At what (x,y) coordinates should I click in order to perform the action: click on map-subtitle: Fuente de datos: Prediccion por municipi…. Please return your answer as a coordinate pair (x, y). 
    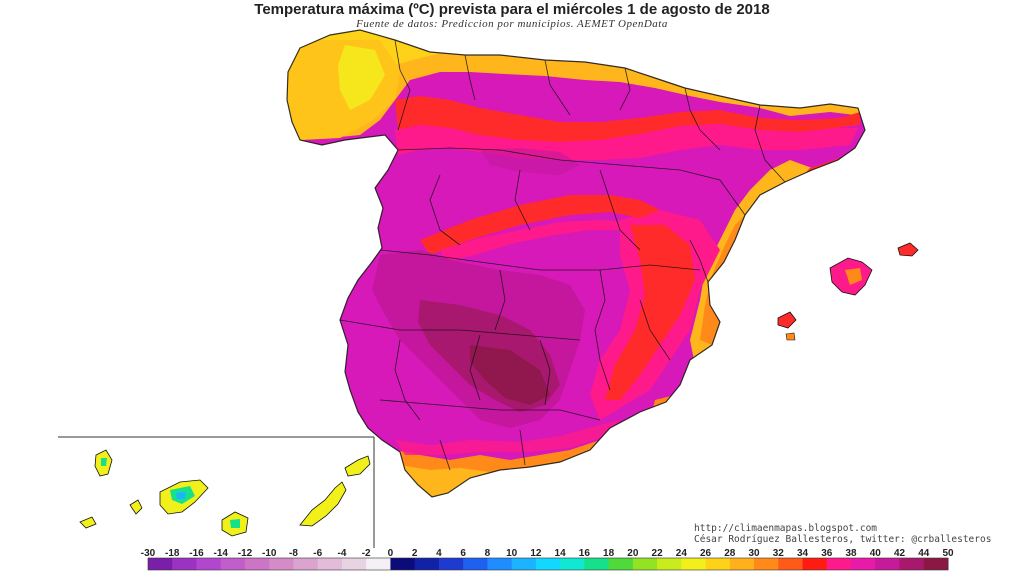
    Looking at the image, I should click on (512, 24).